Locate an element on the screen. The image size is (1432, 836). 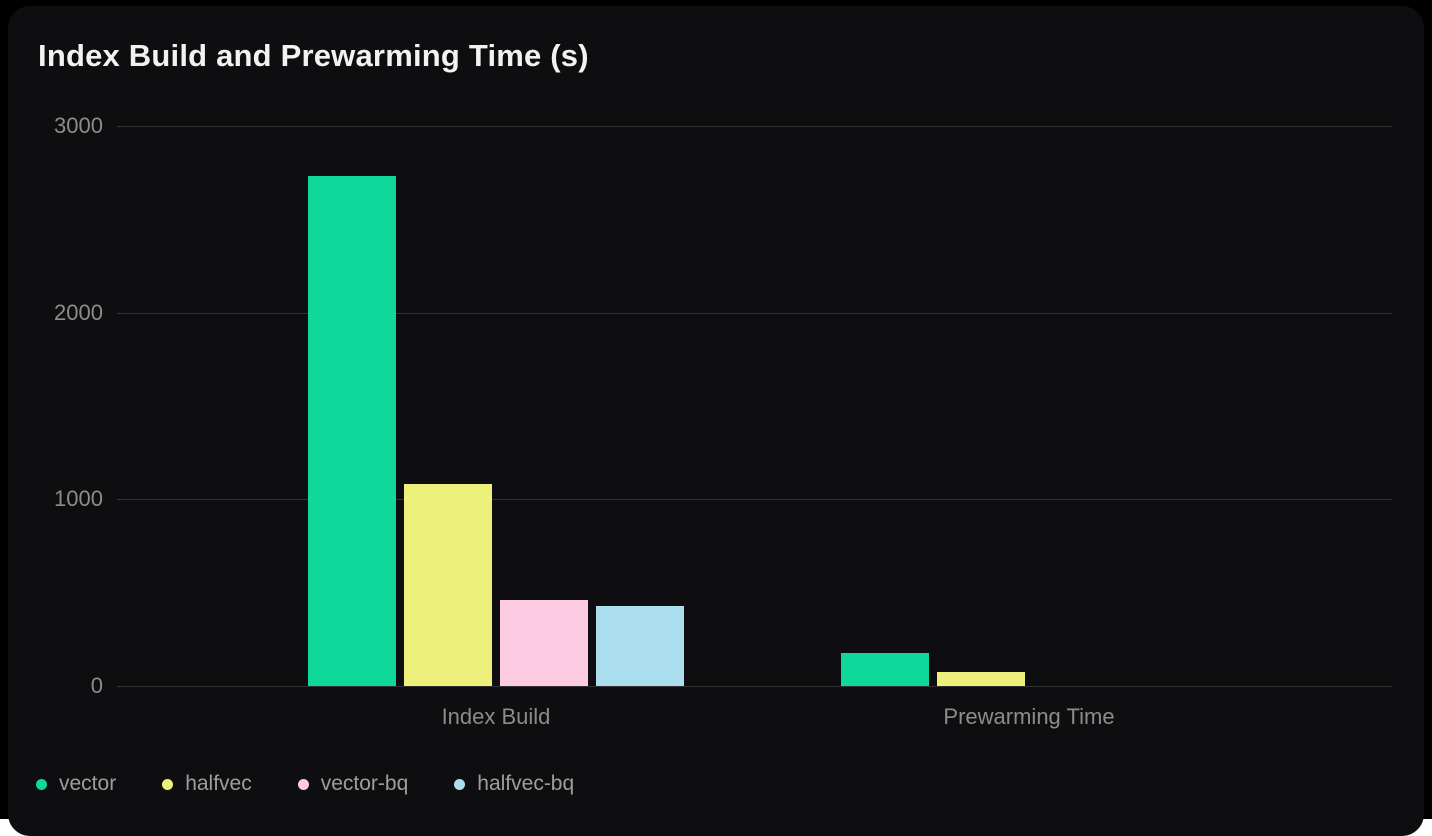
bar-prewarming-time-halfvec is located at coordinates (981, 679).